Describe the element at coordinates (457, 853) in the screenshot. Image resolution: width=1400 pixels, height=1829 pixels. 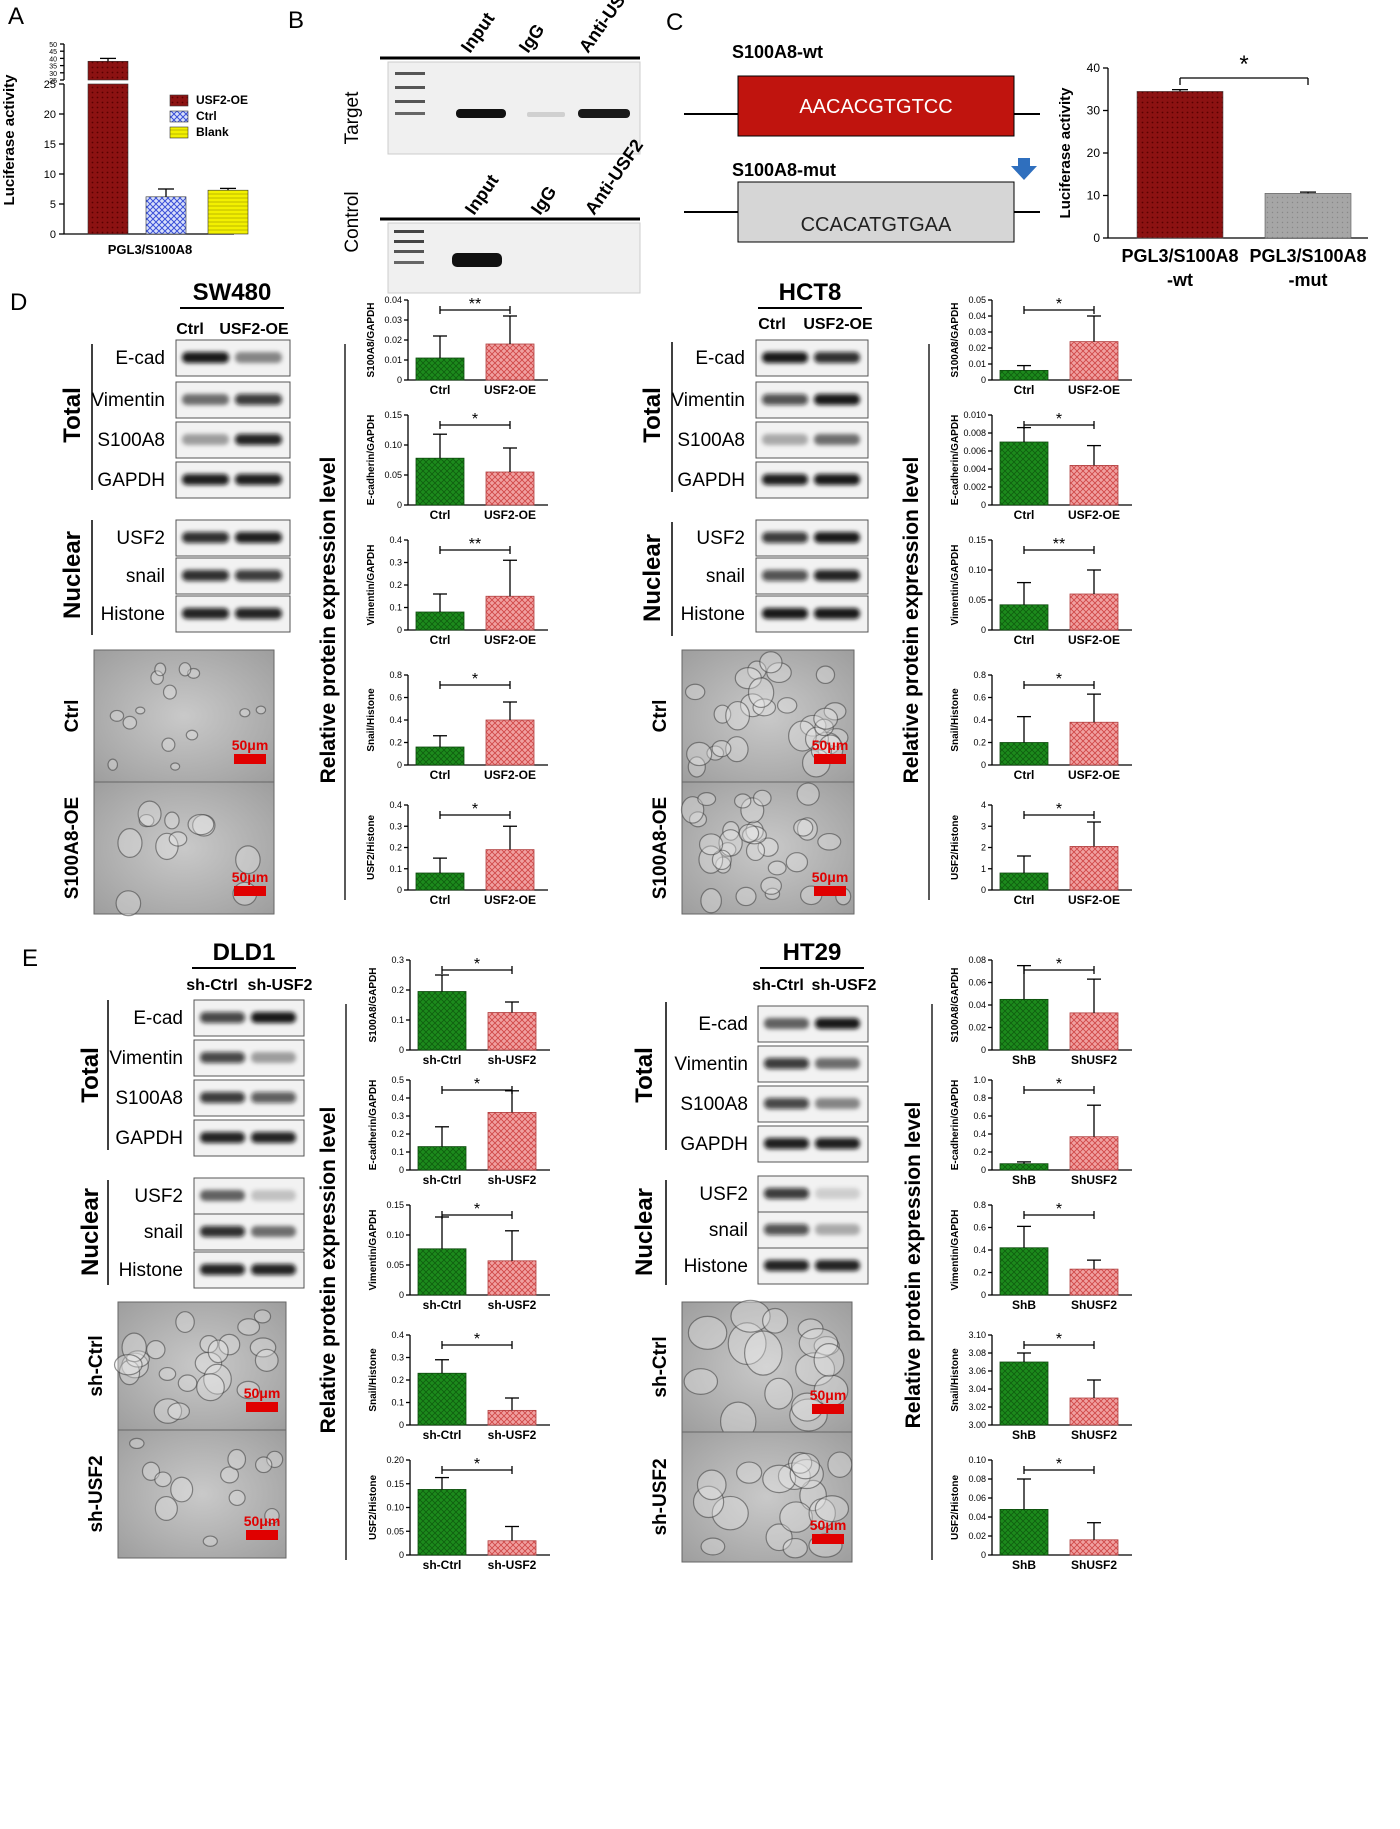
I see `chart-d-sw480-usf2: 0 0.1 0.2 0.3 0.4 USF2/Histone Ctrl USF2-OE *` at that location.